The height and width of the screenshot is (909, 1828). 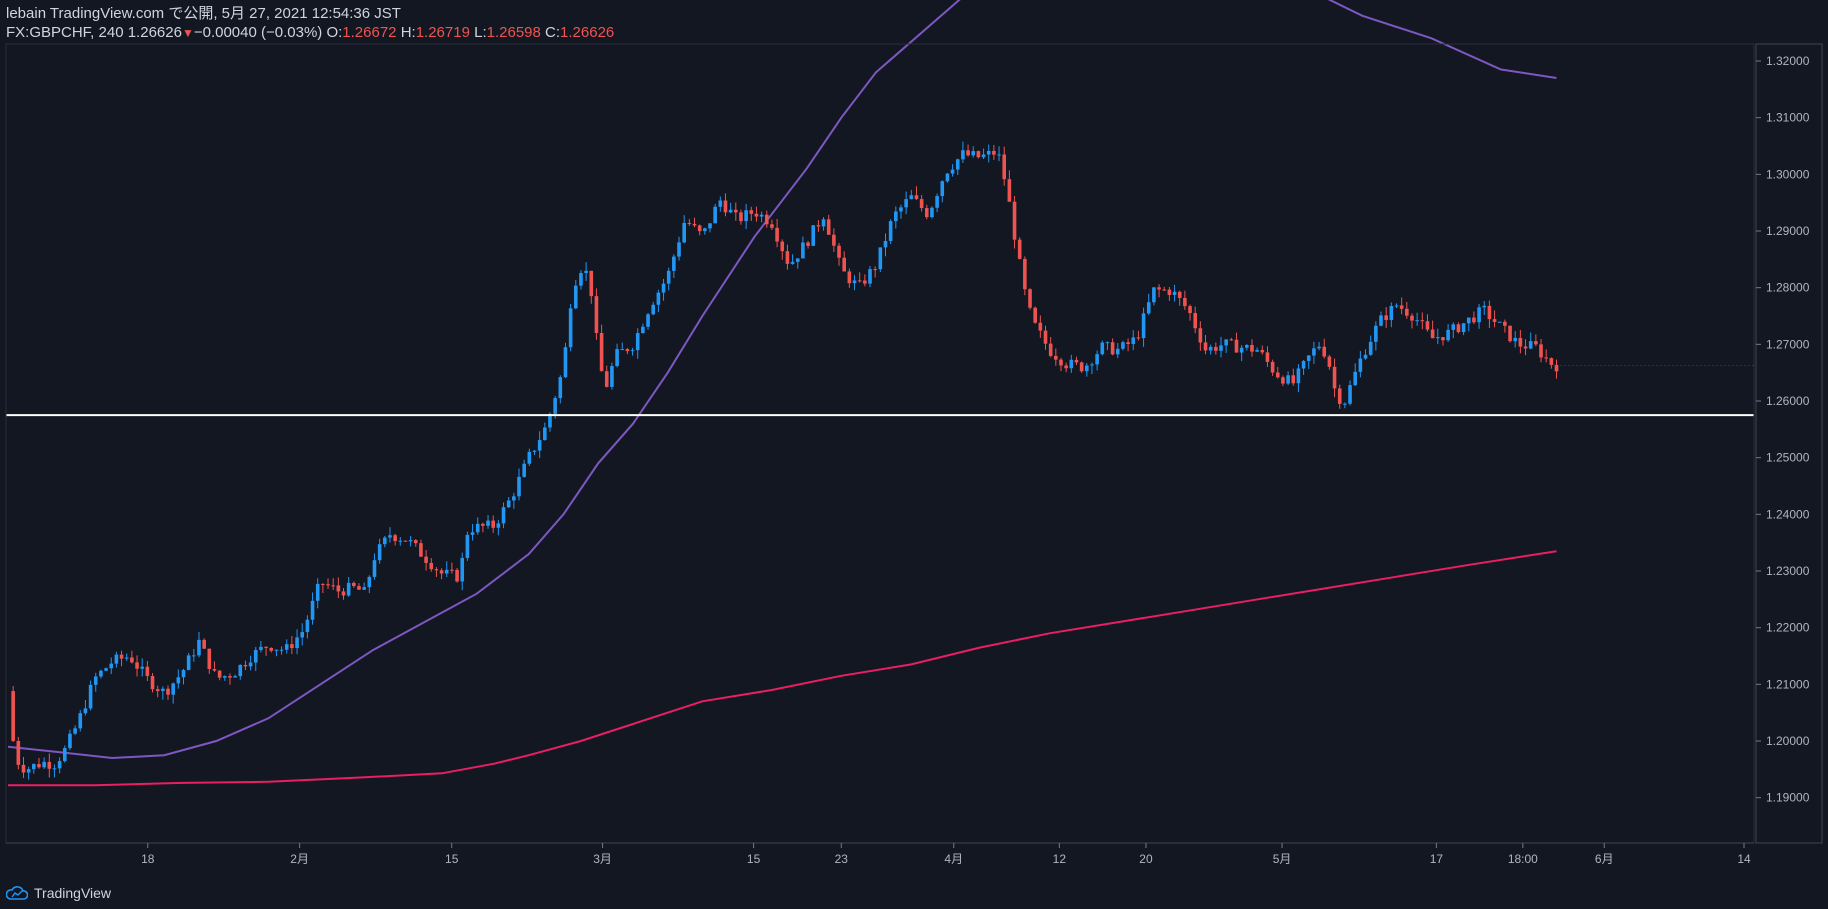 I want to click on y-tick-label: 1.25000, so click(x=1788, y=458).